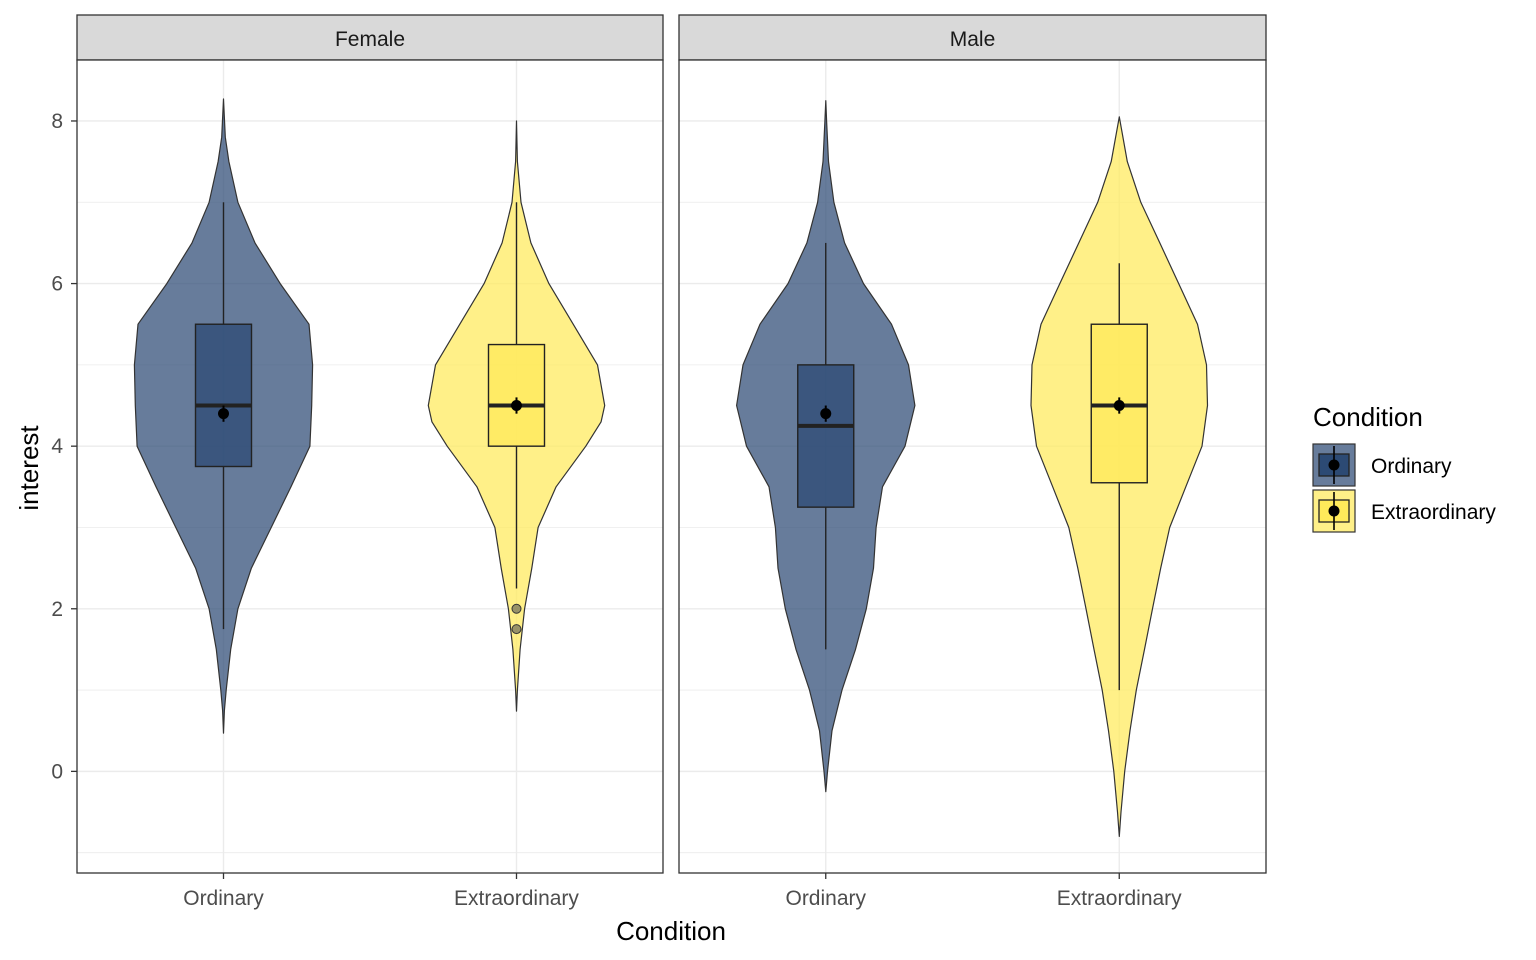 This screenshot has width=1536, height=960. I want to click on y-tick-label: 6, so click(57, 284).